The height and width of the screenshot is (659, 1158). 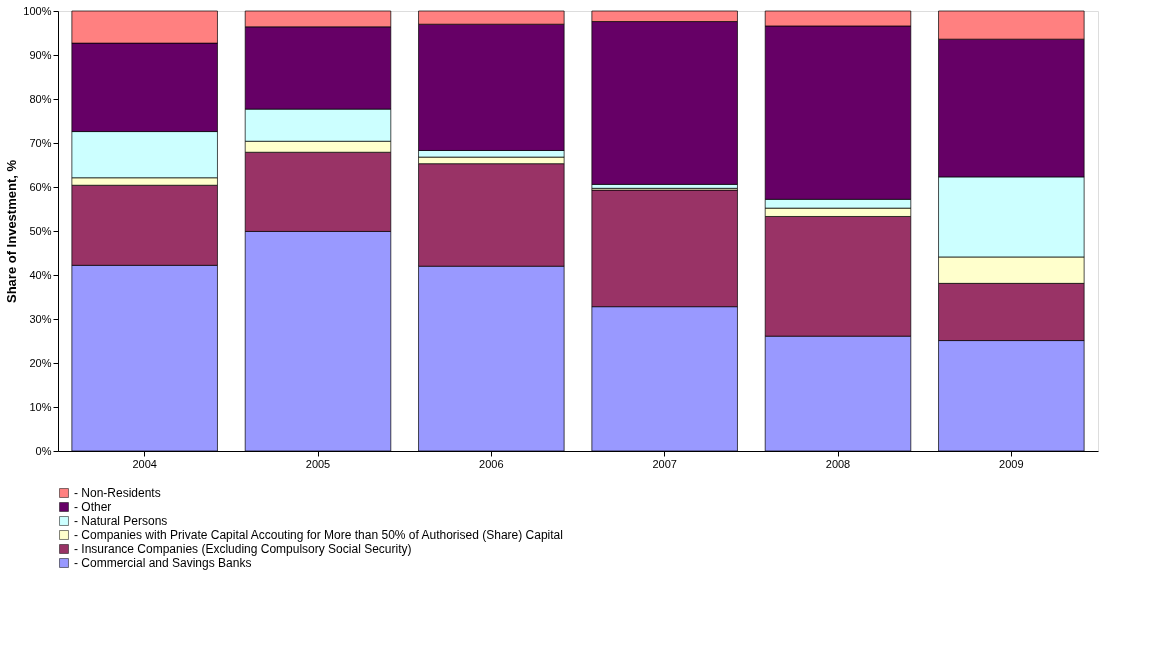 What do you see at coordinates (243, 549) in the screenshot?
I see `legend-label: - Insurance Companies (Excluding Compulsory Social Security)` at bounding box center [243, 549].